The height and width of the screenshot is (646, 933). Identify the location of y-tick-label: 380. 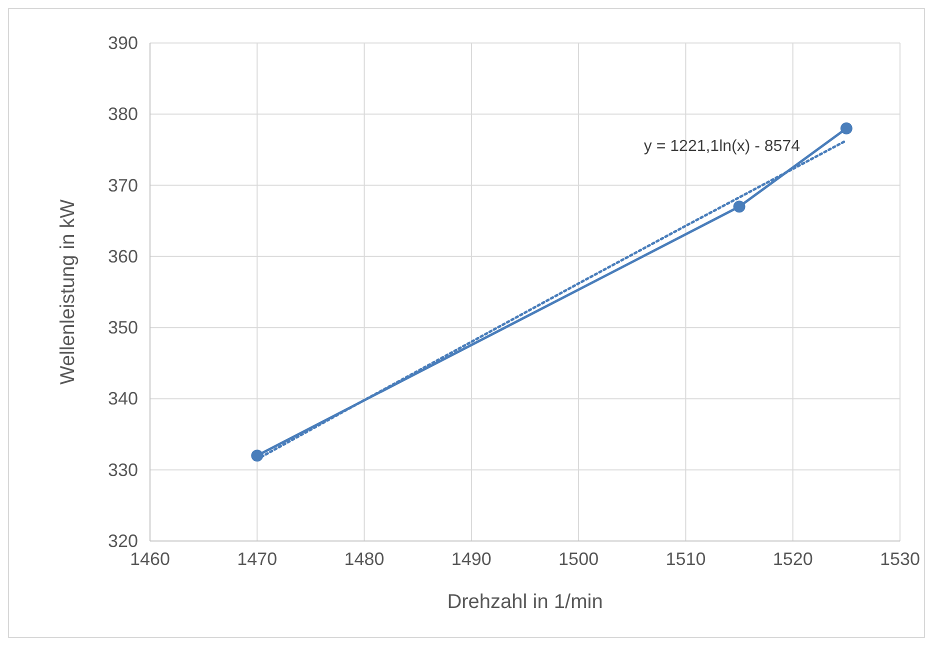
(123, 114).